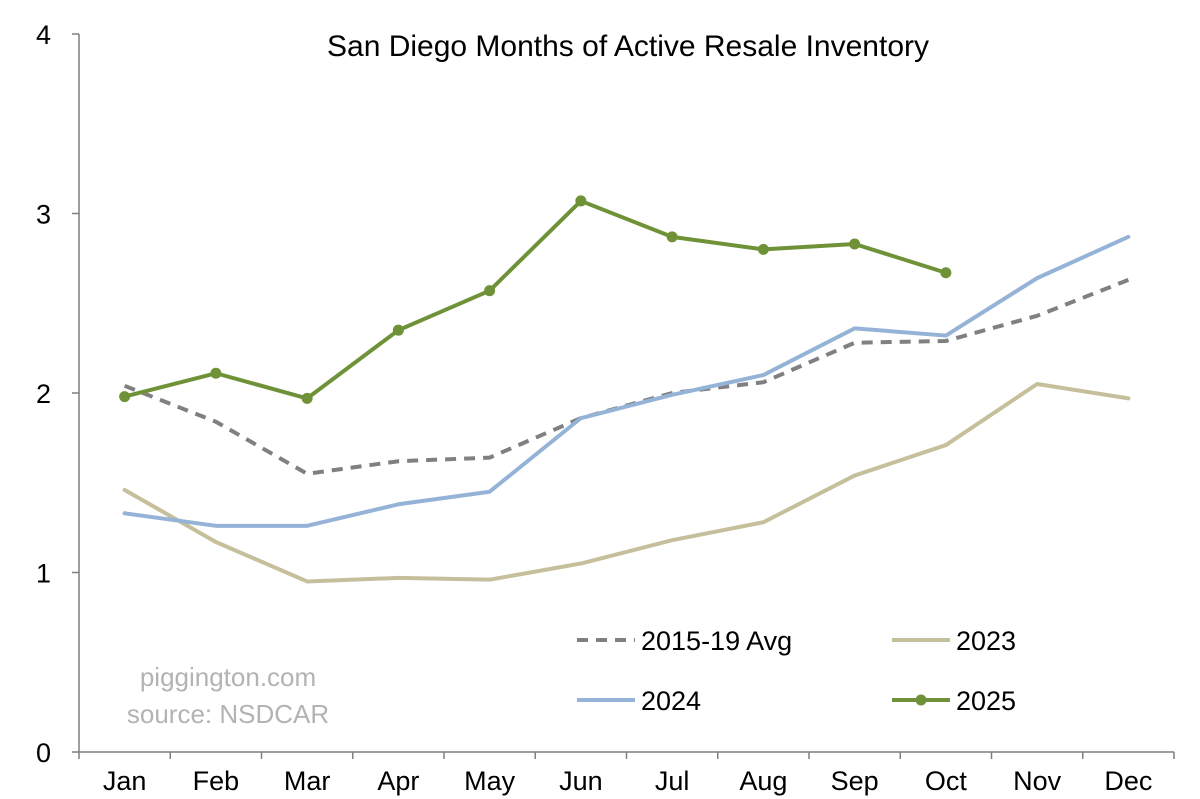 The height and width of the screenshot is (799, 1200). I want to click on watermark-site: piggington.com, so click(228, 677).